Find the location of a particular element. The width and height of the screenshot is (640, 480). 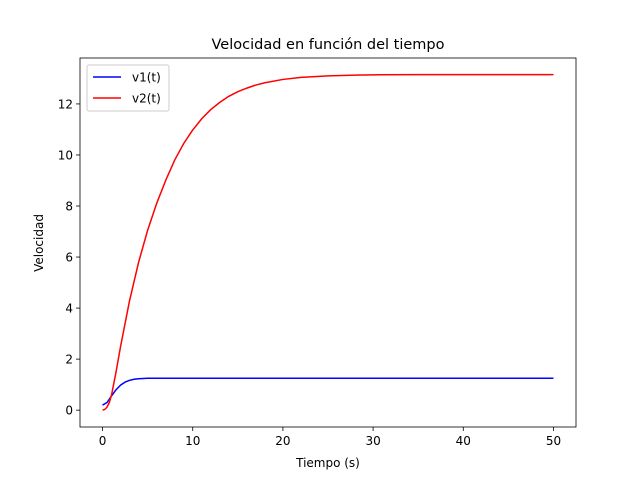

y-tick-label: 0 is located at coordinates (69, 411).